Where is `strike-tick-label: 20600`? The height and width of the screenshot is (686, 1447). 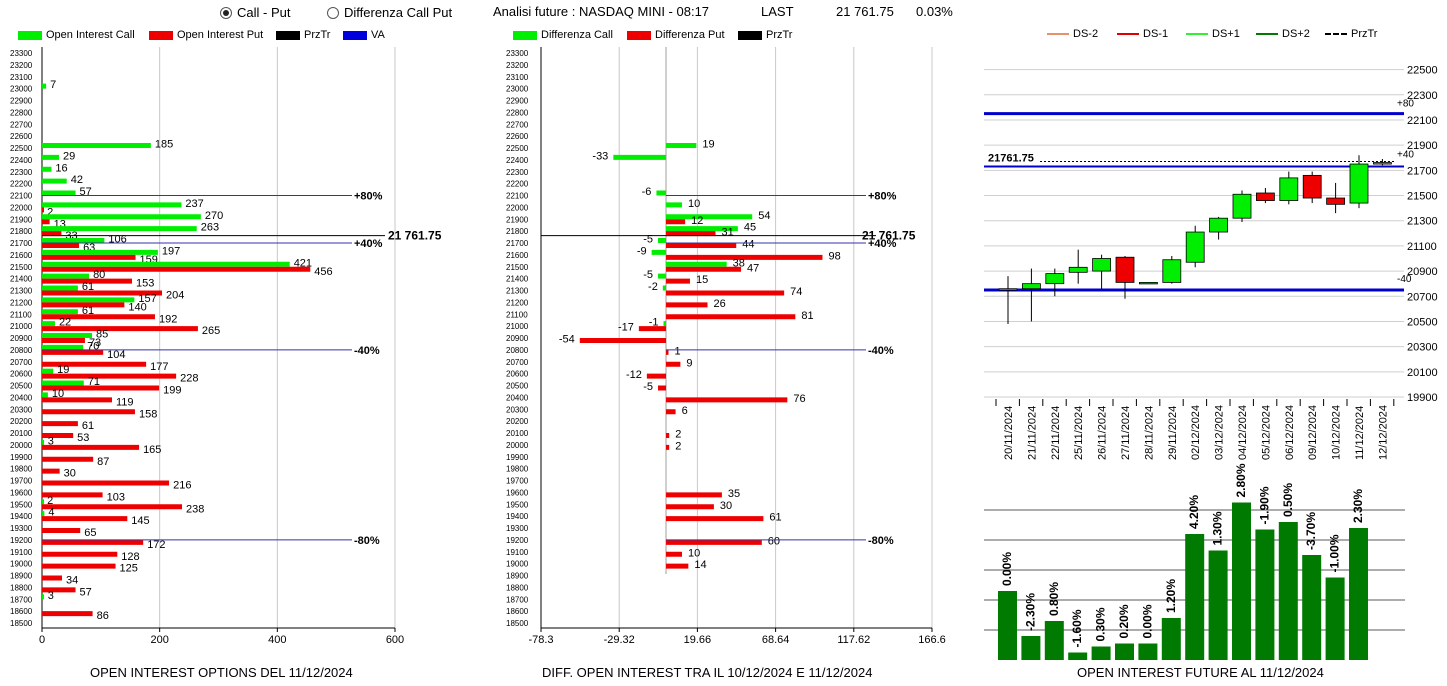
strike-tick-label: 20600 is located at coordinates (21, 374).